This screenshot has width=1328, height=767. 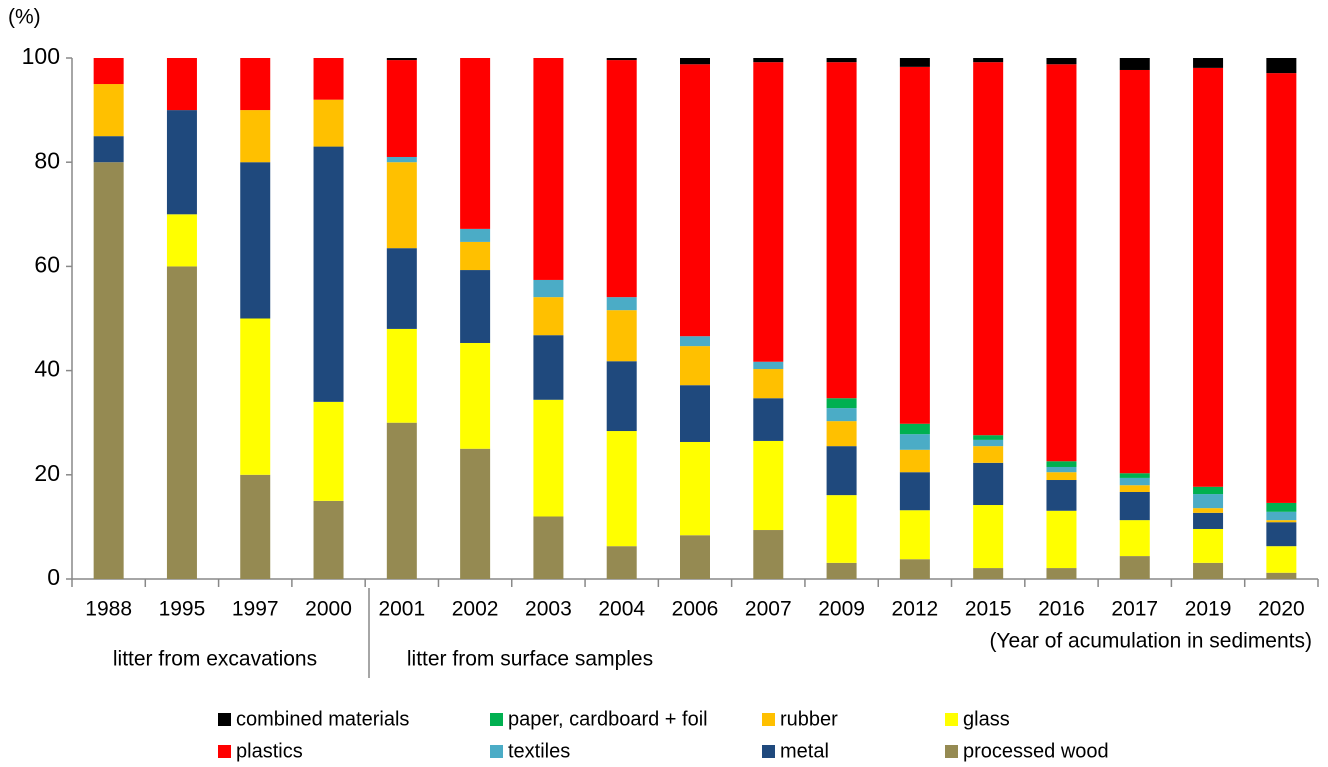 I want to click on y-unit-label: (%), so click(x=24, y=17).